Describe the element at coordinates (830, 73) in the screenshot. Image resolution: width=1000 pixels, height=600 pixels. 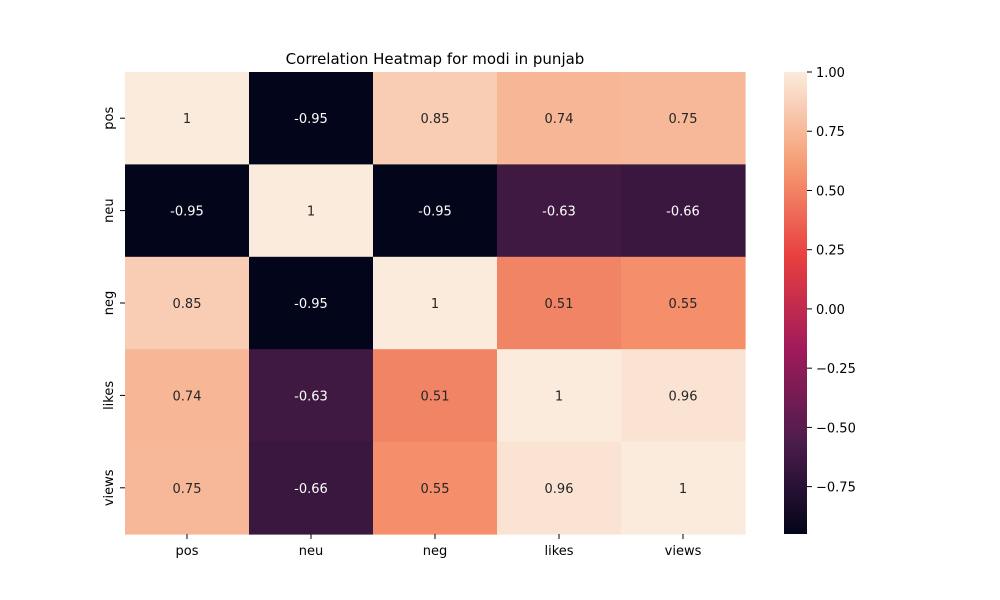
I see `colorbar-tick-label: 1.00` at that location.